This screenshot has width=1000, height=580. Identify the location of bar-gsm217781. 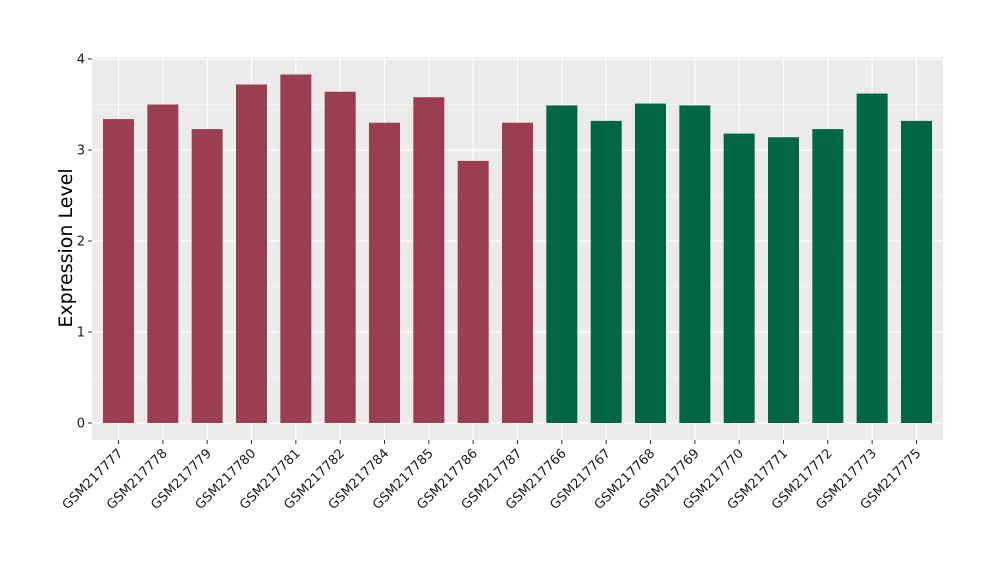
(296, 248).